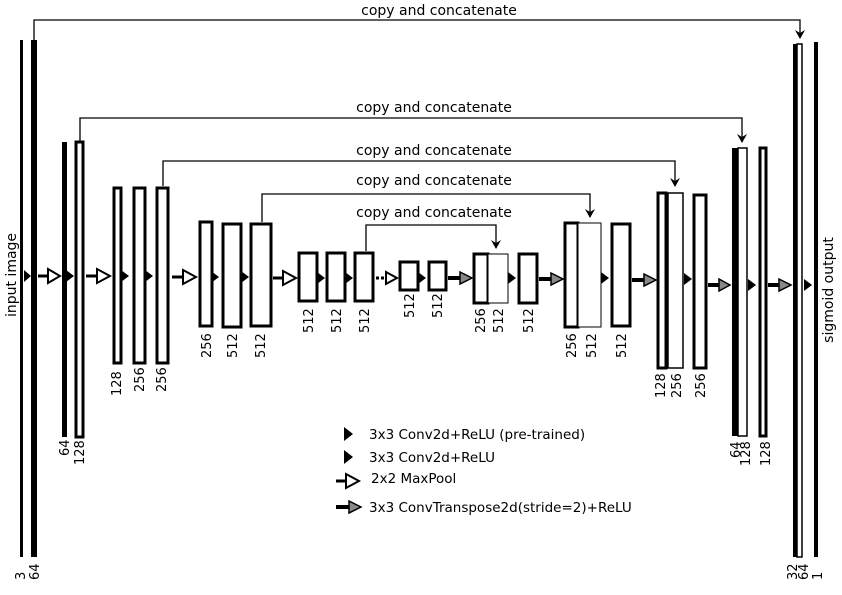 The height and width of the screenshot is (595, 842). I want to click on block-dec-256c, so click(700, 281).